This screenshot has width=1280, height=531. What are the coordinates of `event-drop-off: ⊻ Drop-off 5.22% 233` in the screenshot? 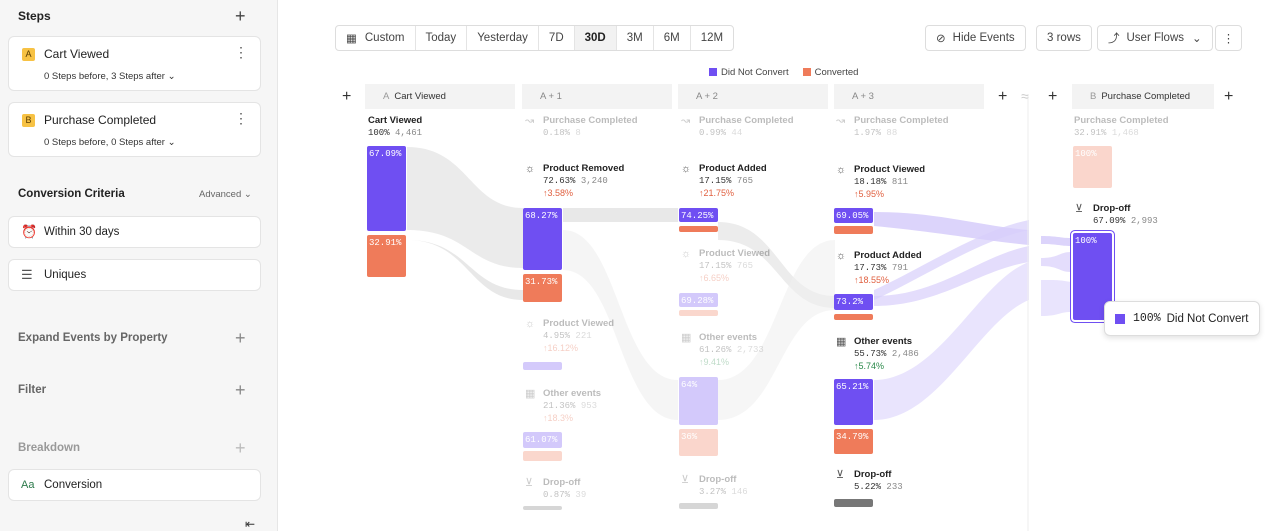 It's located at (869, 480).